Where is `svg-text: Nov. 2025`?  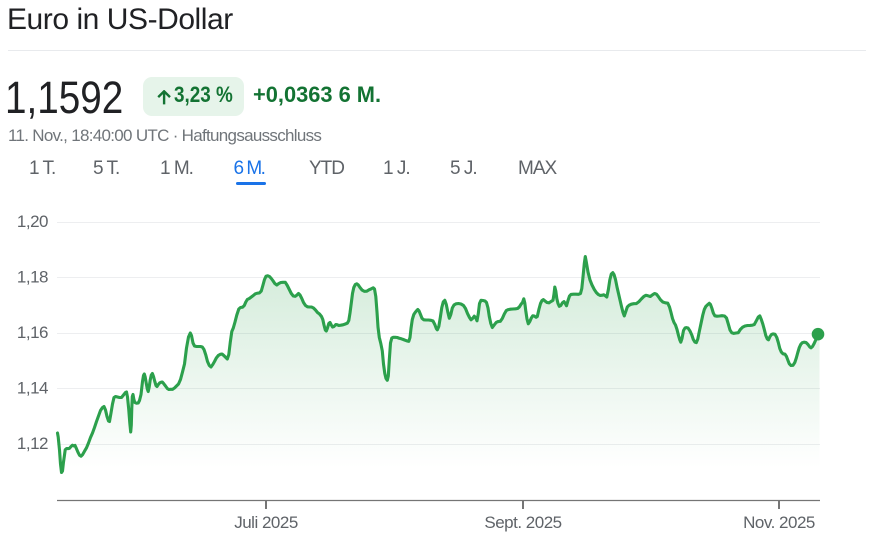 svg-text: Nov. 2025 is located at coordinates (779, 522).